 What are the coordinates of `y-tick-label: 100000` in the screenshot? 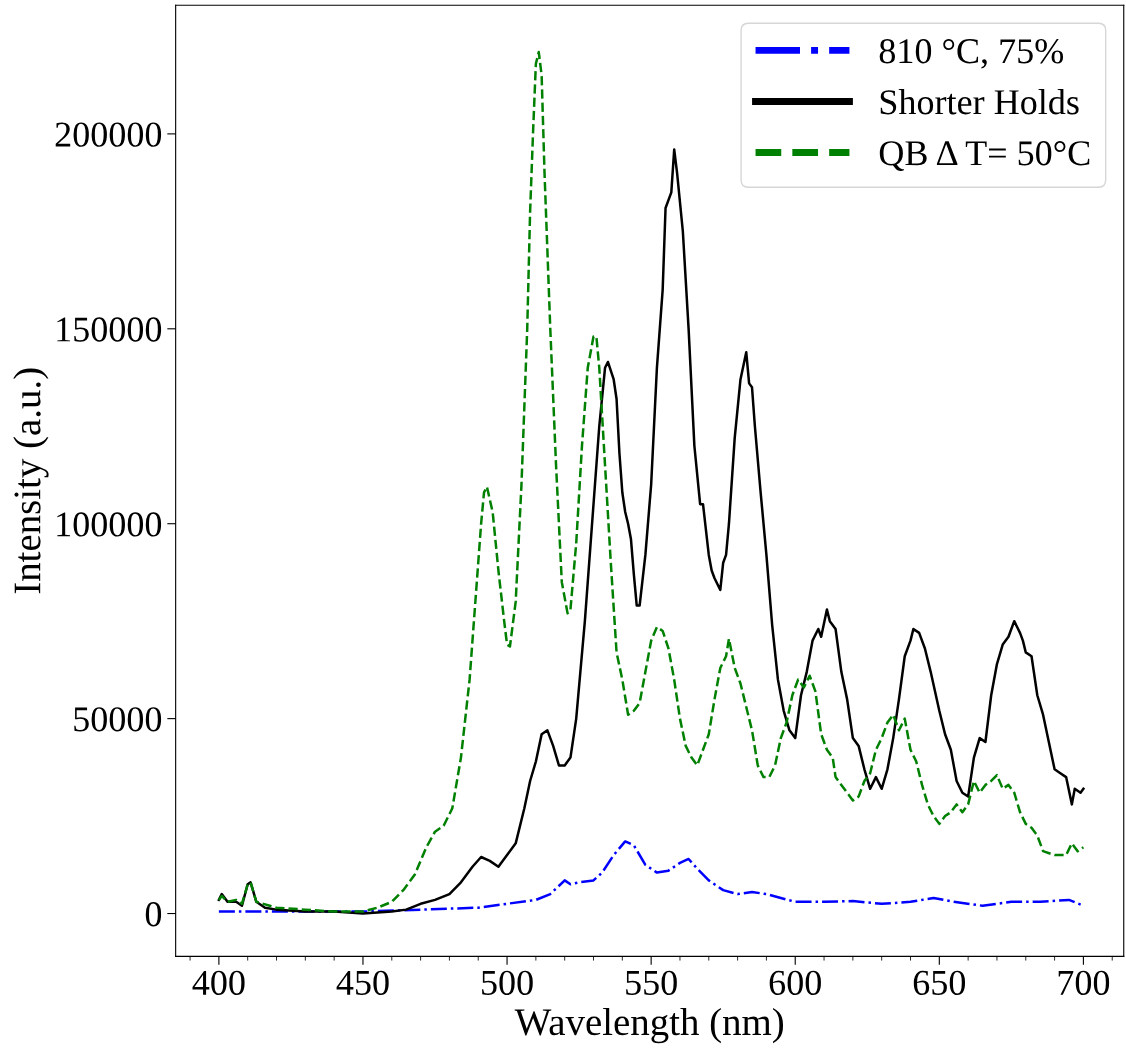 It's located at (109, 524).